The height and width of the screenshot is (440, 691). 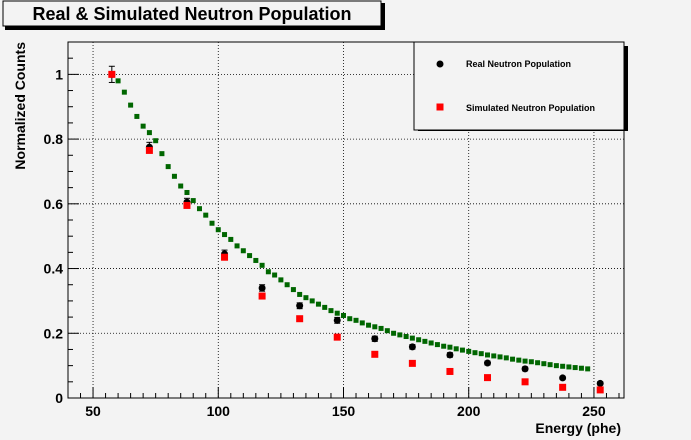 I want to click on legend-label-simulated: Simulated Neutron Population, so click(x=530, y=108).